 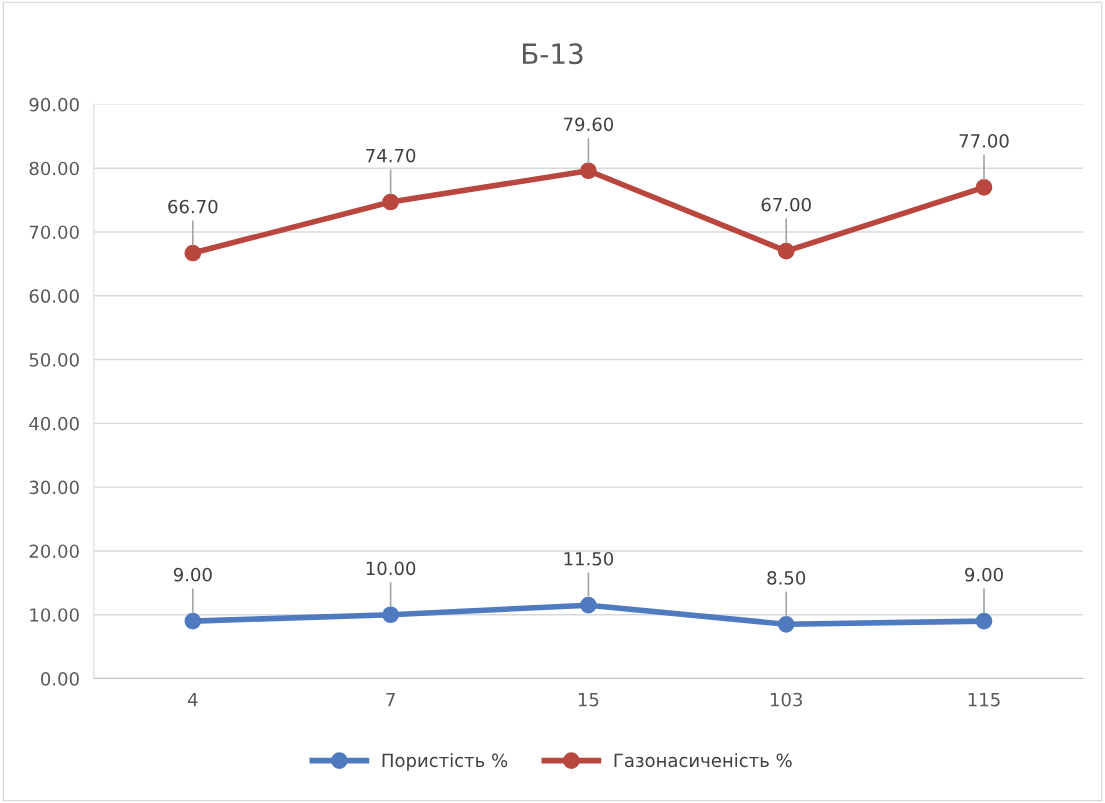 What do you see at coordinates (54, 487) in the screenshot?
I see `y-tick-label: 30.00` at bounding box center [54, 487].